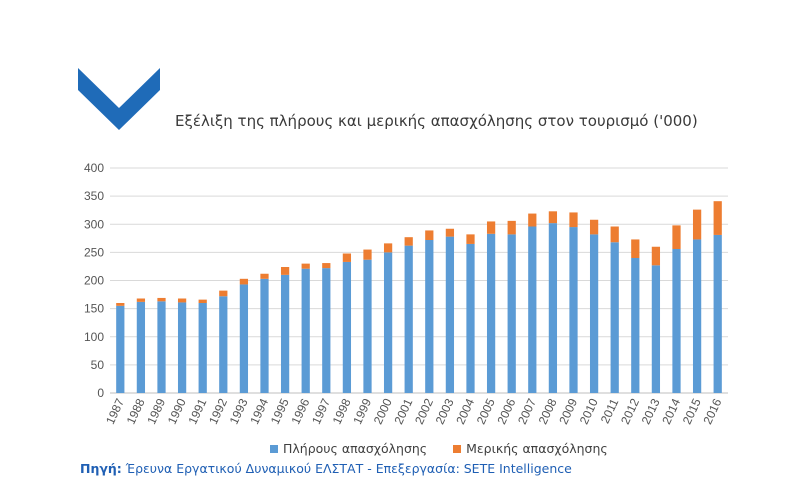 The image size is (786, 502). Describe the element at coordinates (486, 411) in the screenshot. I see `x-tick-label: 2005` at that location.